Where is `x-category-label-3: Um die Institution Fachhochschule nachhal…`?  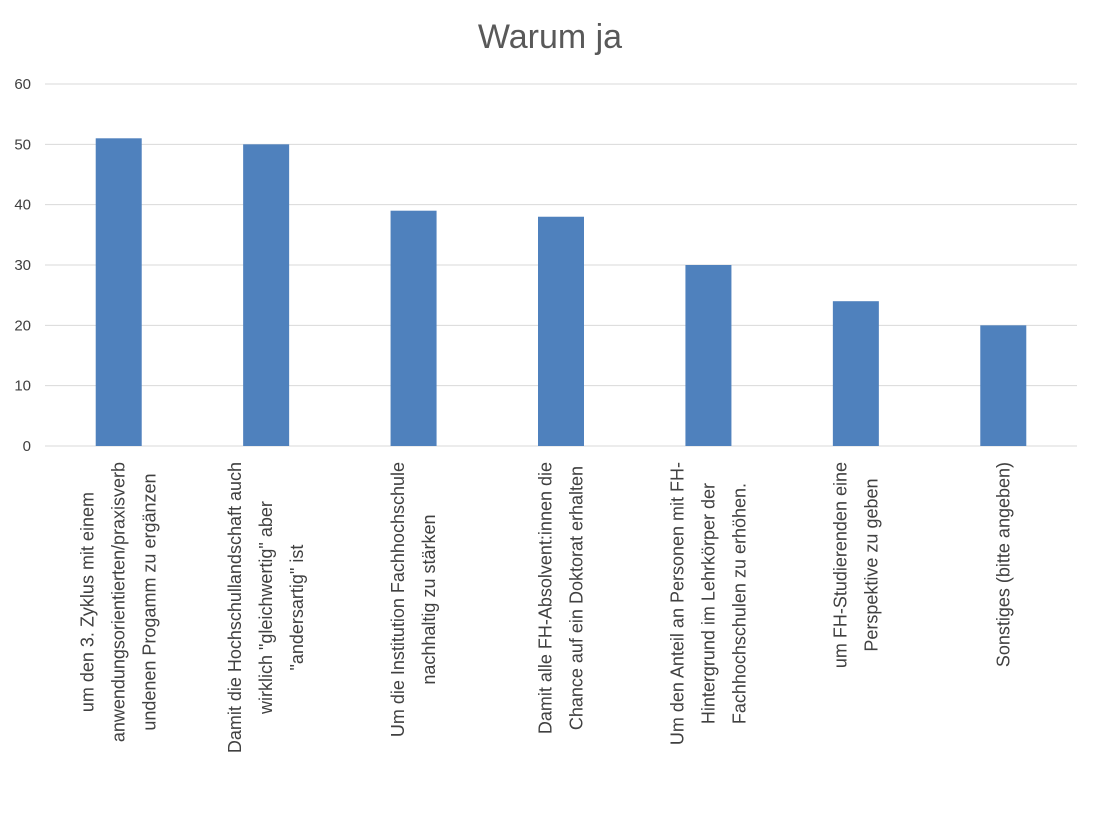 x-category-label-3: Um die Institution Fachhochschule nachhal… is located at coordinates (413, 599).